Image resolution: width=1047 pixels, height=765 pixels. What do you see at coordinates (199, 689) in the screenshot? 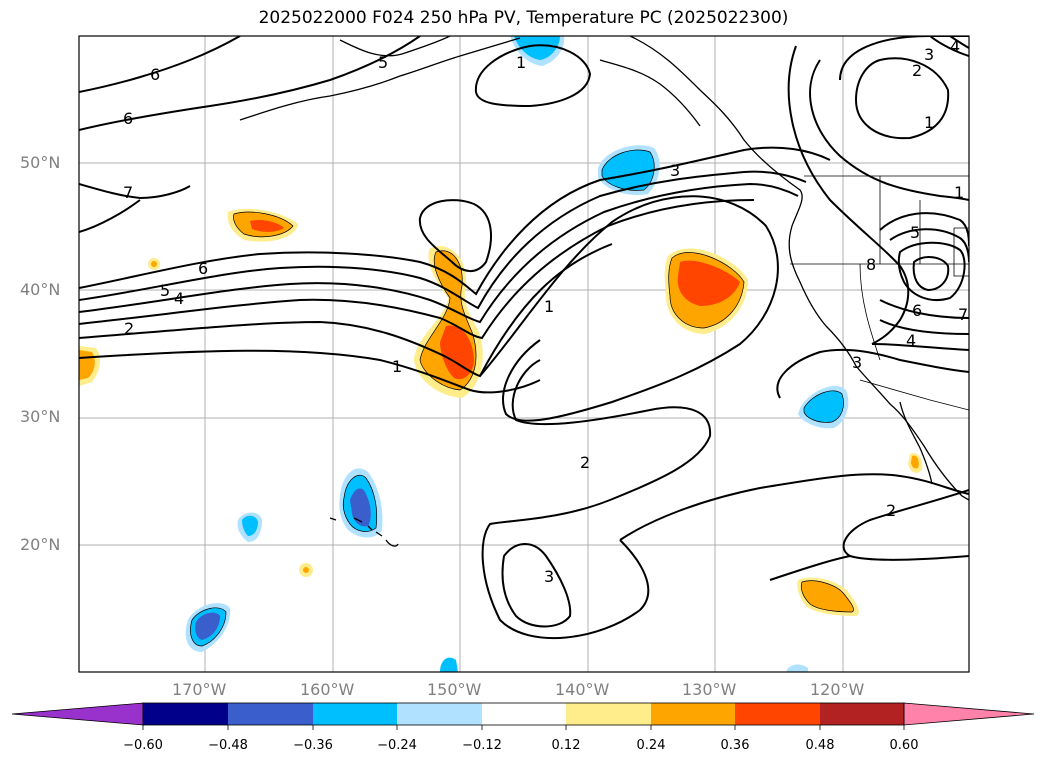
I see `lon-label-170w: 170°W` at bounding box center [199, 689].